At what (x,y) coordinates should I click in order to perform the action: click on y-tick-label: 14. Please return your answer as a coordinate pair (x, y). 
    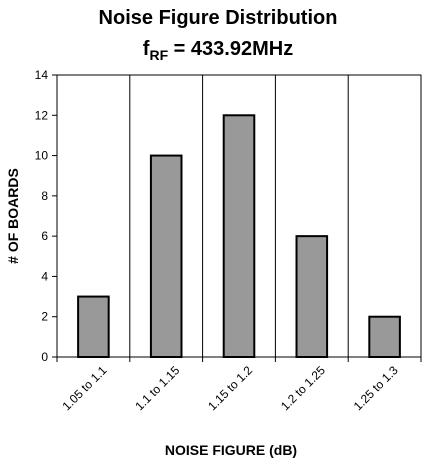
    Looking at the image, I should click on (42, 75).